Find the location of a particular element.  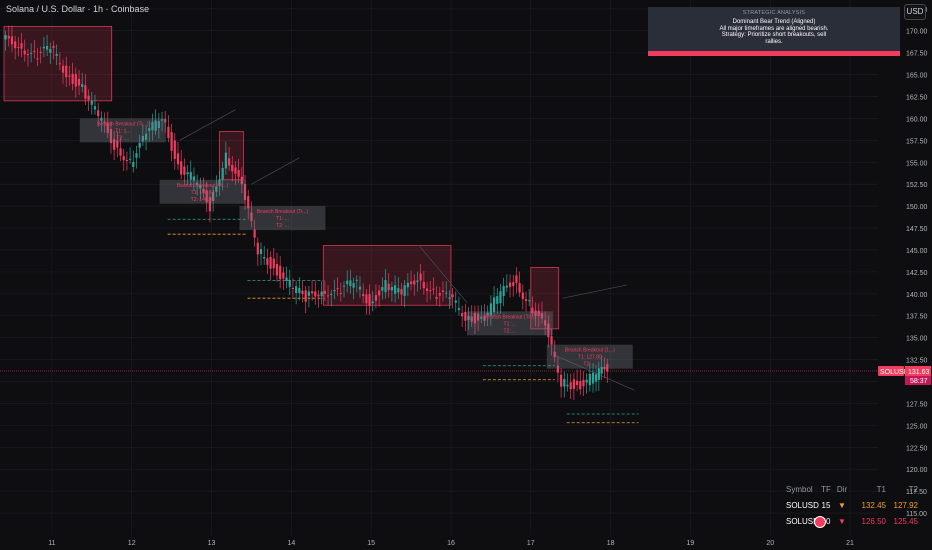

price-tick-label: 145.00 is located at coordinates (917, 251).